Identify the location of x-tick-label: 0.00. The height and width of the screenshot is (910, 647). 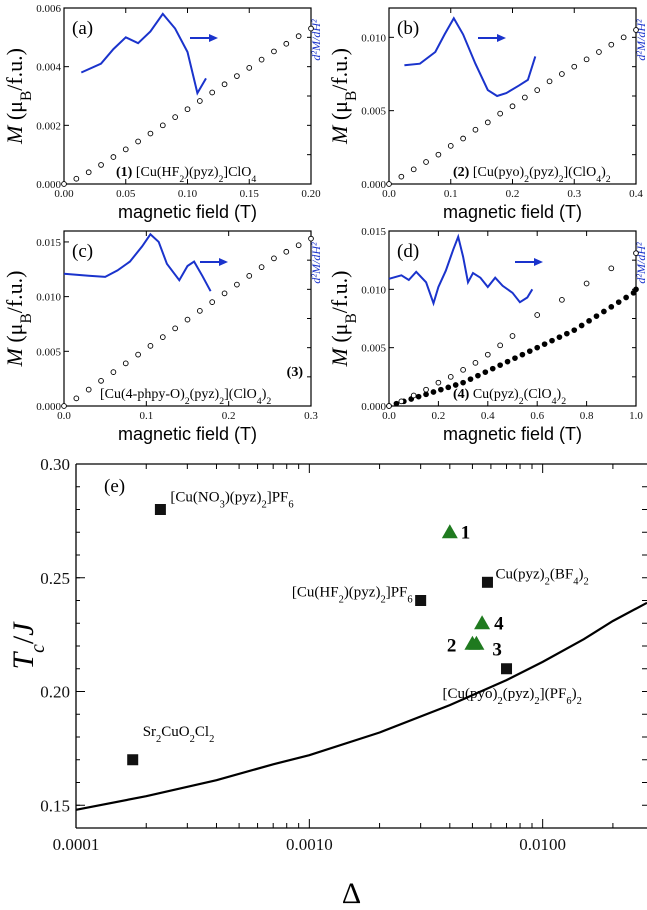
(64, 194).